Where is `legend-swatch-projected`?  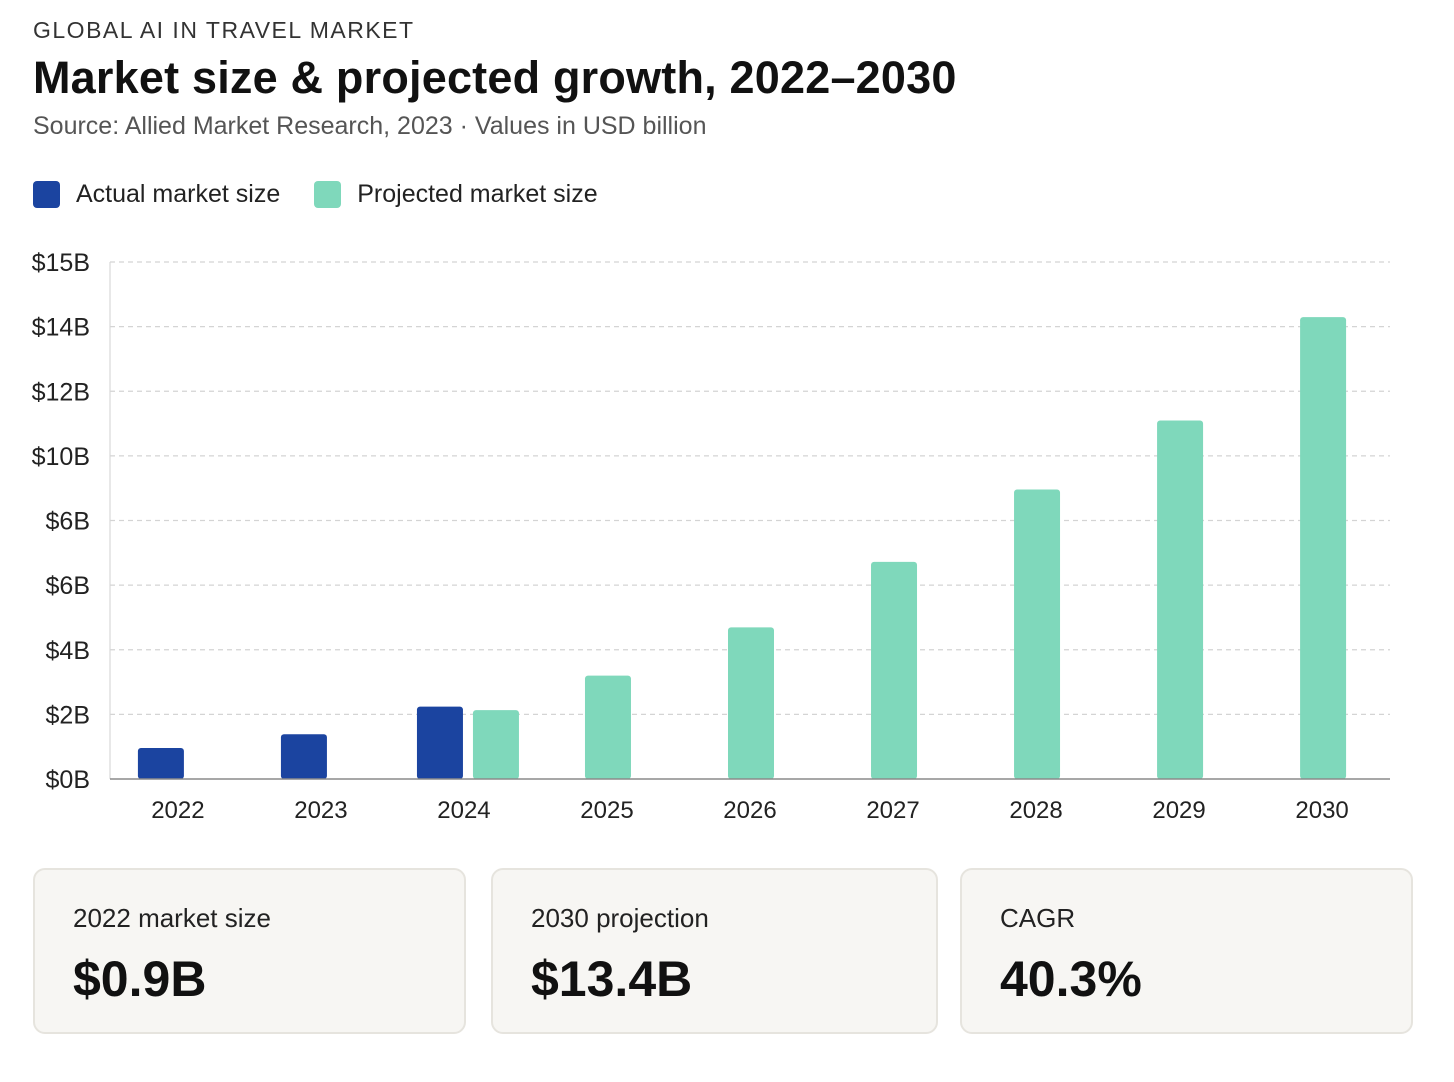
legend-swatch-projected is located at coordinates (328, 194).